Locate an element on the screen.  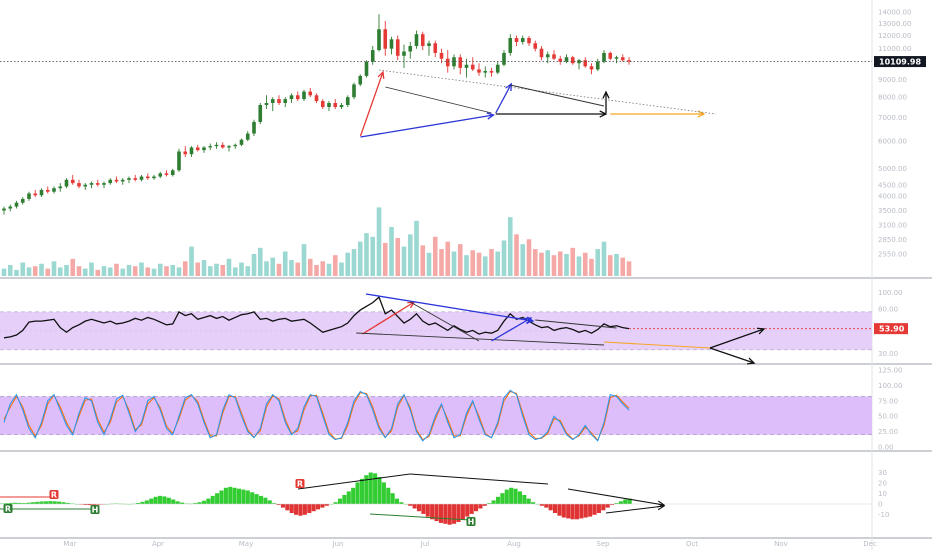
price-tick-label: 3500.00 is located at coordinates (892, 211).